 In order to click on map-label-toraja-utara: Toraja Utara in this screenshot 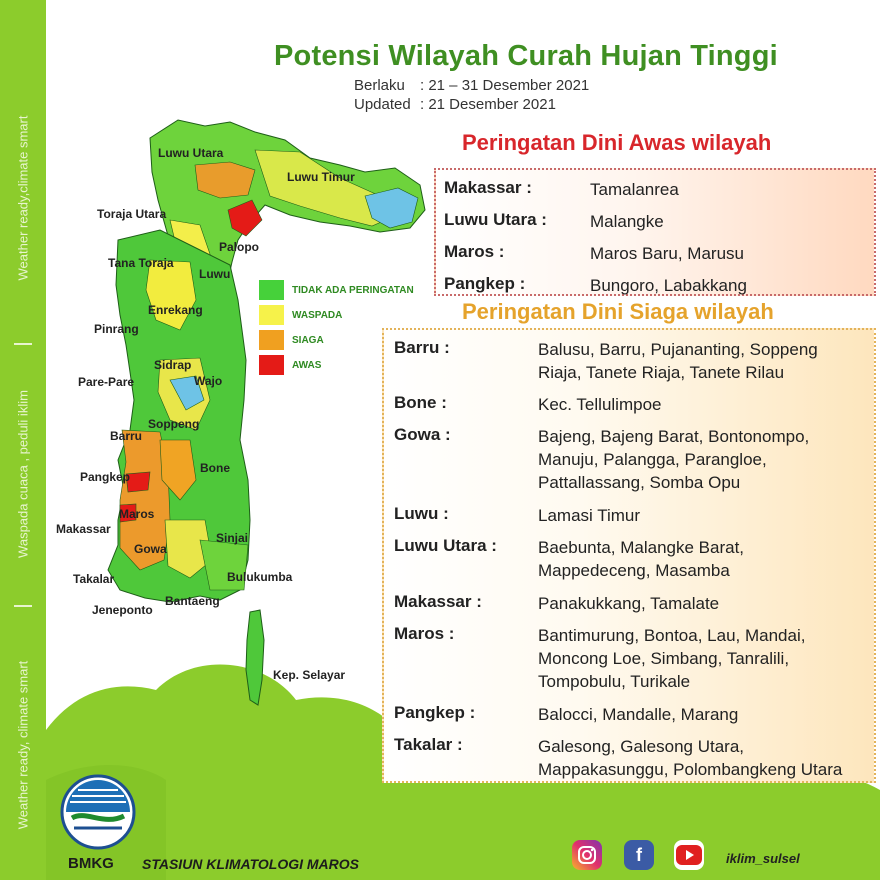, I will do `click(132, 214)`.